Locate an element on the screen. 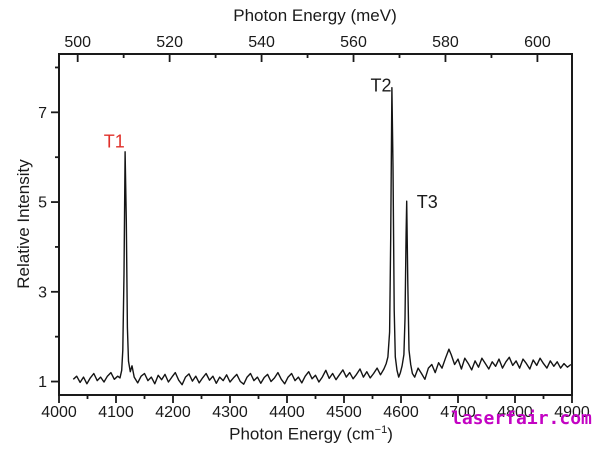  bottom-axis-title: Photon Energy (cm−1) is located at coordinates (311, 434).